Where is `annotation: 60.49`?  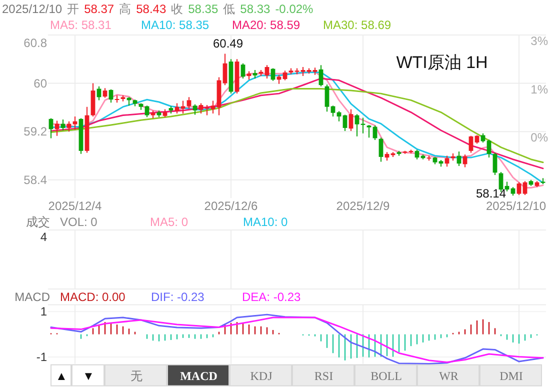
annotation: 60.49 is located at coordinates (228, 43).